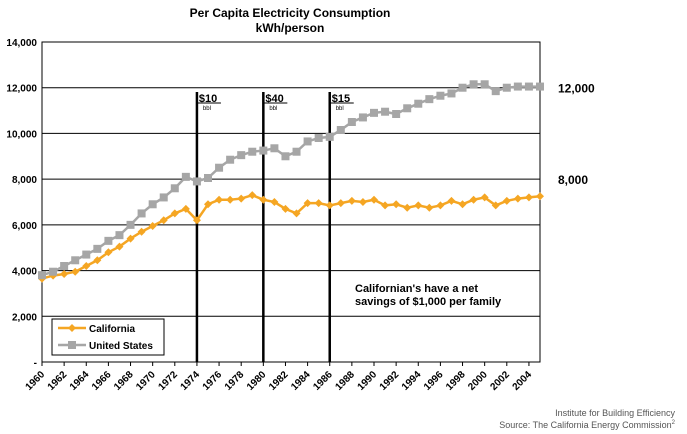  I want to click on x-tick-label: 1984, so click(301, 381).